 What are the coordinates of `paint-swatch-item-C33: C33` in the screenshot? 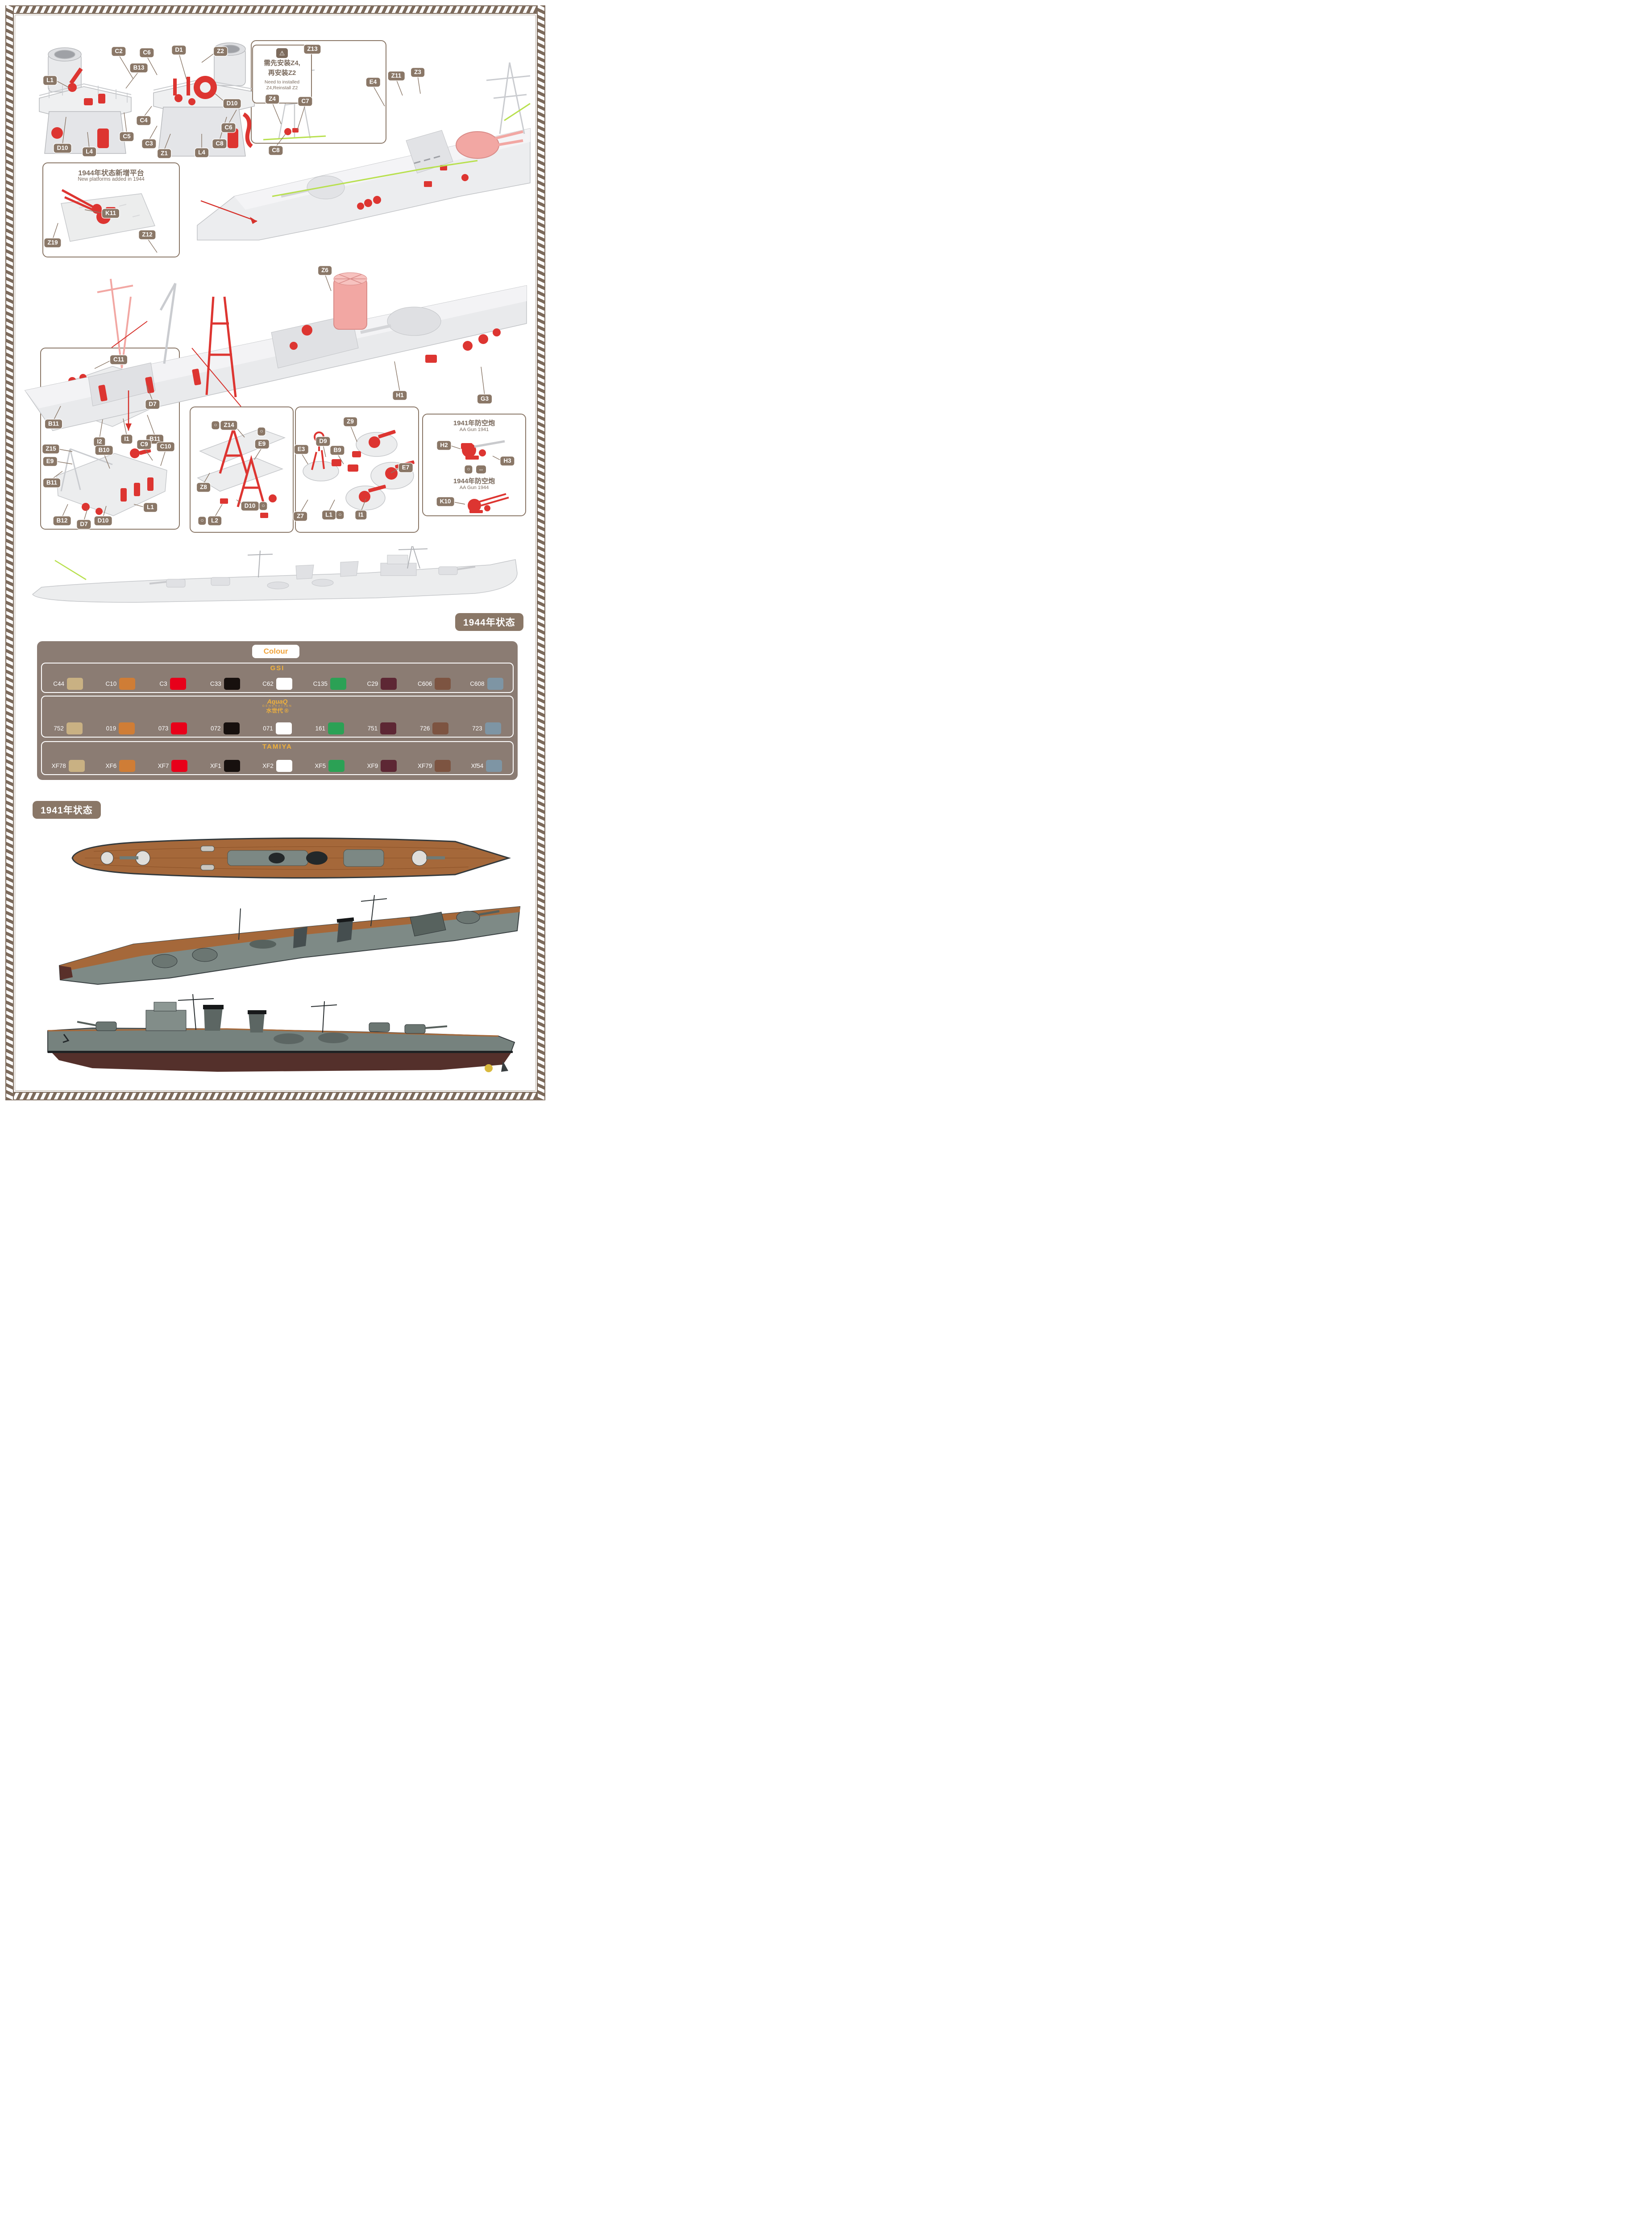 It's located at (225, 684).